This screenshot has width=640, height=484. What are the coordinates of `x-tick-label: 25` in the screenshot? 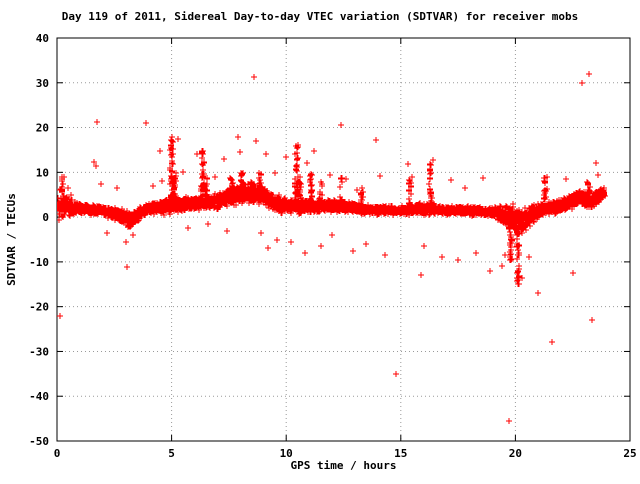 It's located at (629, 453).